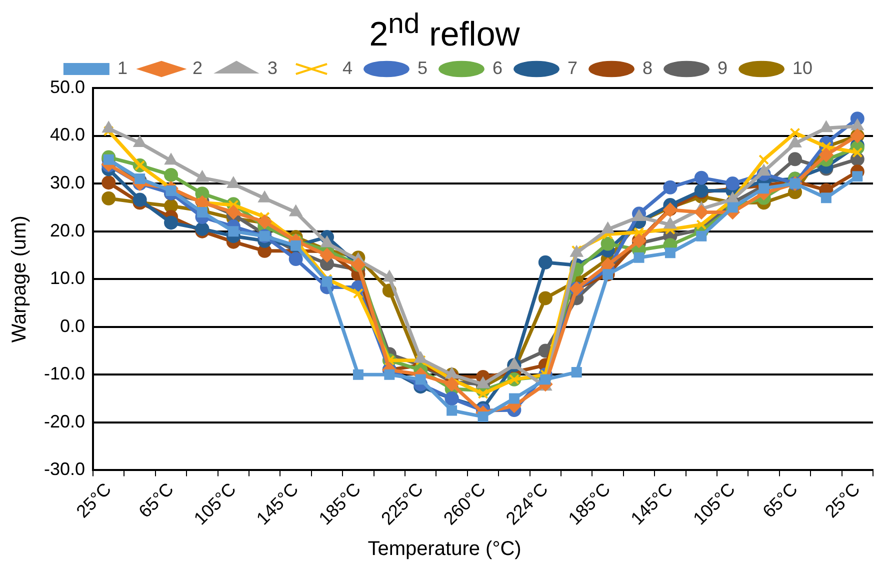  I want to click on legend-label: 7, so click(573, 68).